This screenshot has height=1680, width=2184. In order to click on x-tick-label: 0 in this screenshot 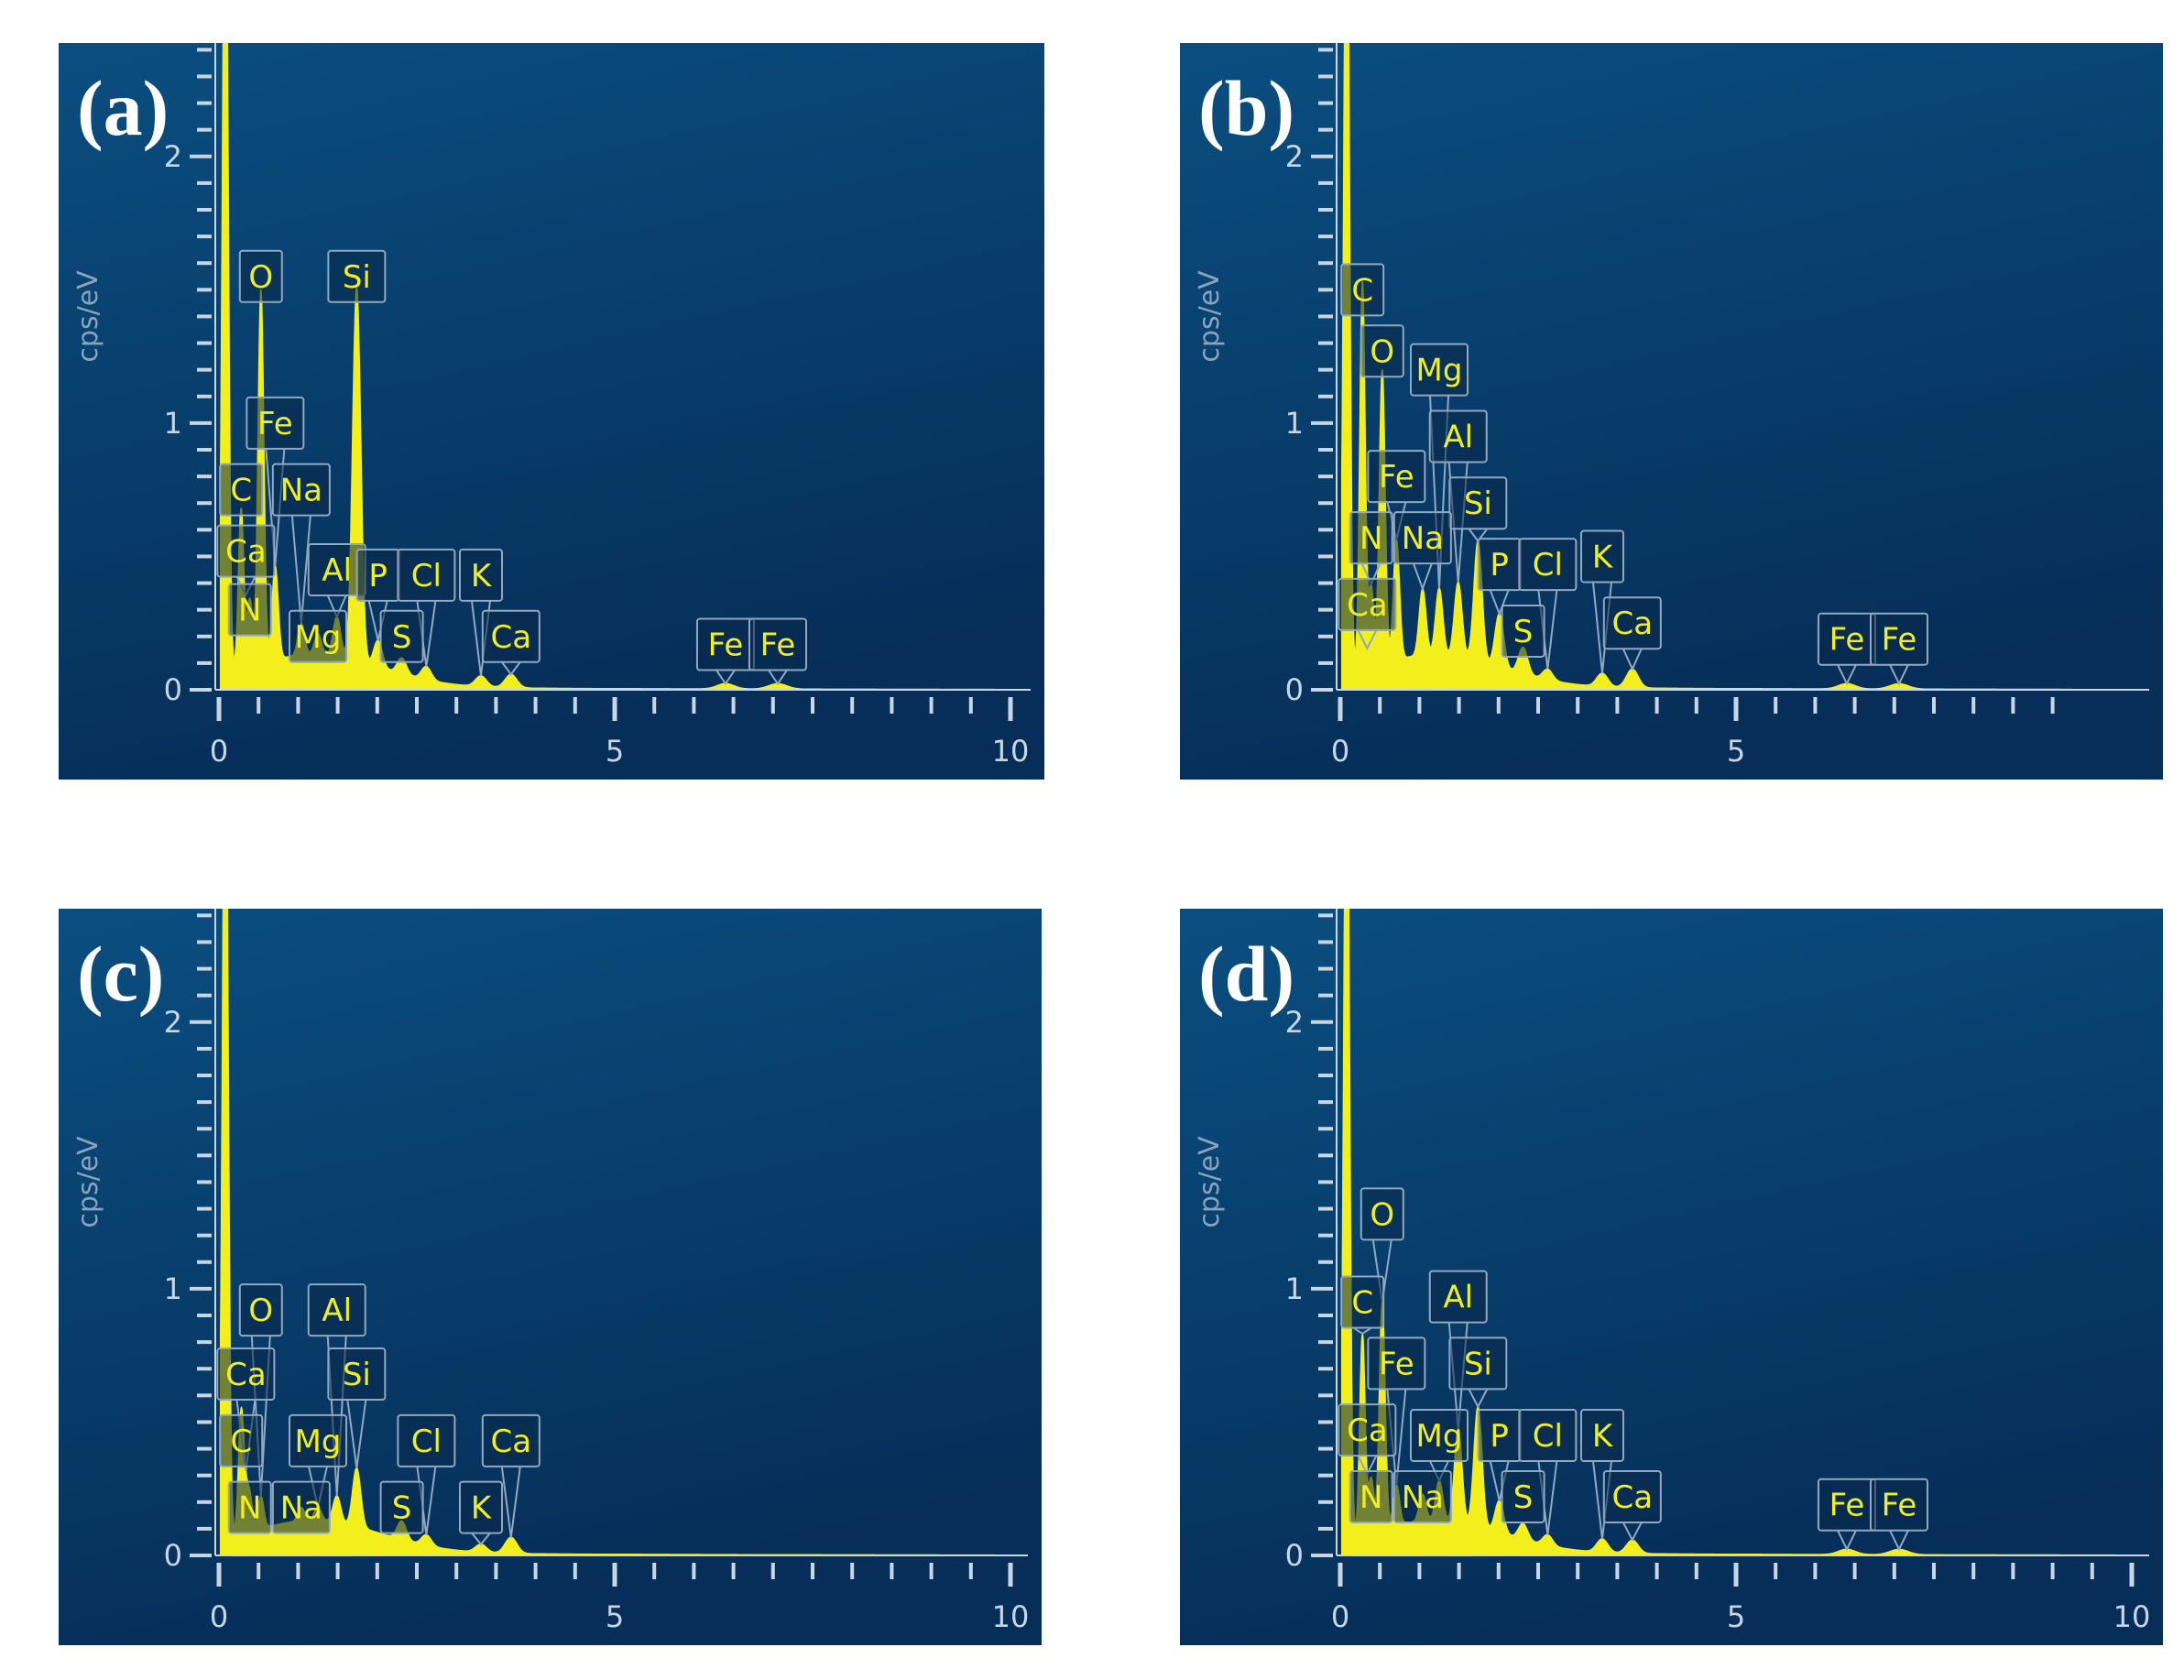, I will do `click(1340, 751)`.